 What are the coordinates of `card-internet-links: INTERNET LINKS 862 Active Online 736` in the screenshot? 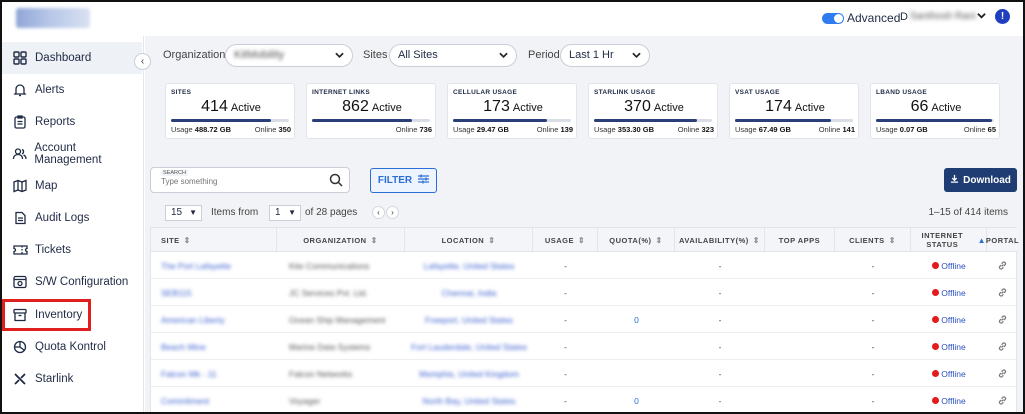 It's located at (371, 111).